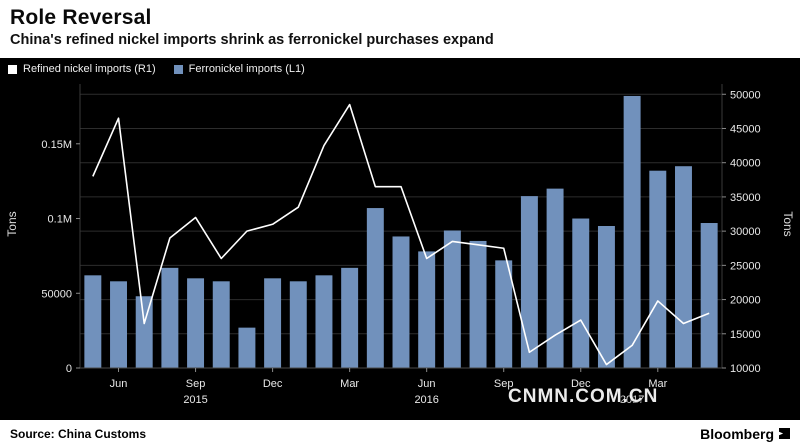 Image resolution: width=800 pixels, height=447 pixels. I want to click on svg-text: 30000, so click(745, 232).